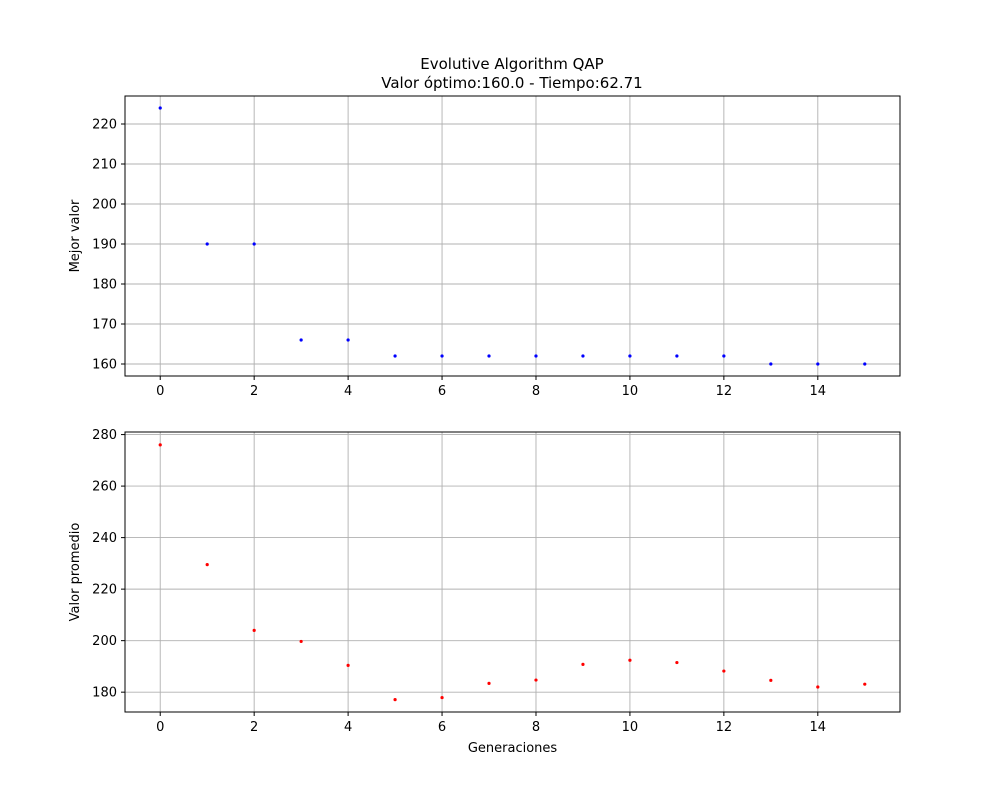 This screenshot has width=1000, height=800. What do you see at coordinates (104, 325) in the screenshot?
I see `y-tick-label: 170` at bounding box center [104, 325].